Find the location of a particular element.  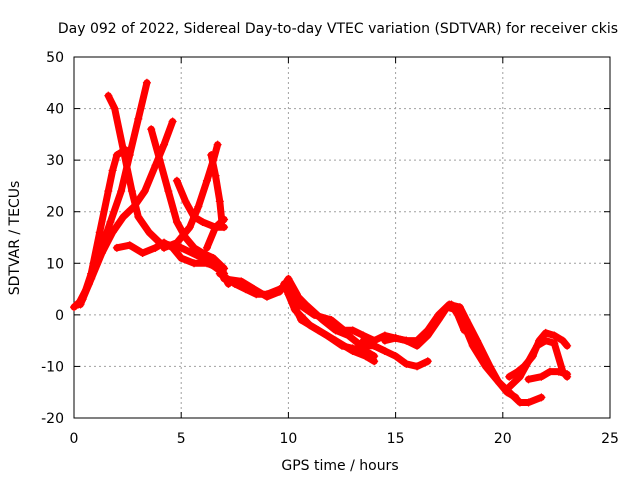

y-axis-label: SDTVAR / TECUs is located at coordinates (15, 238).